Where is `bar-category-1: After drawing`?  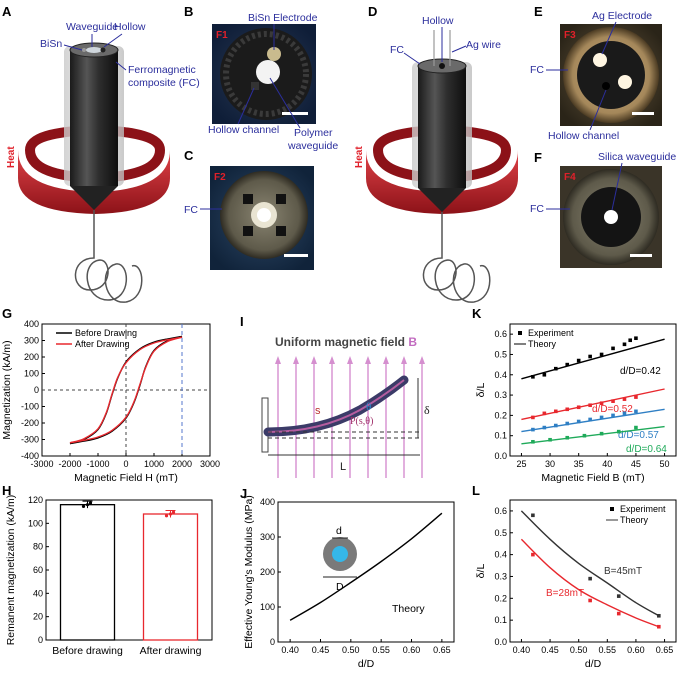 bar-category-1: After drawing is located at coordinates (171, 651).